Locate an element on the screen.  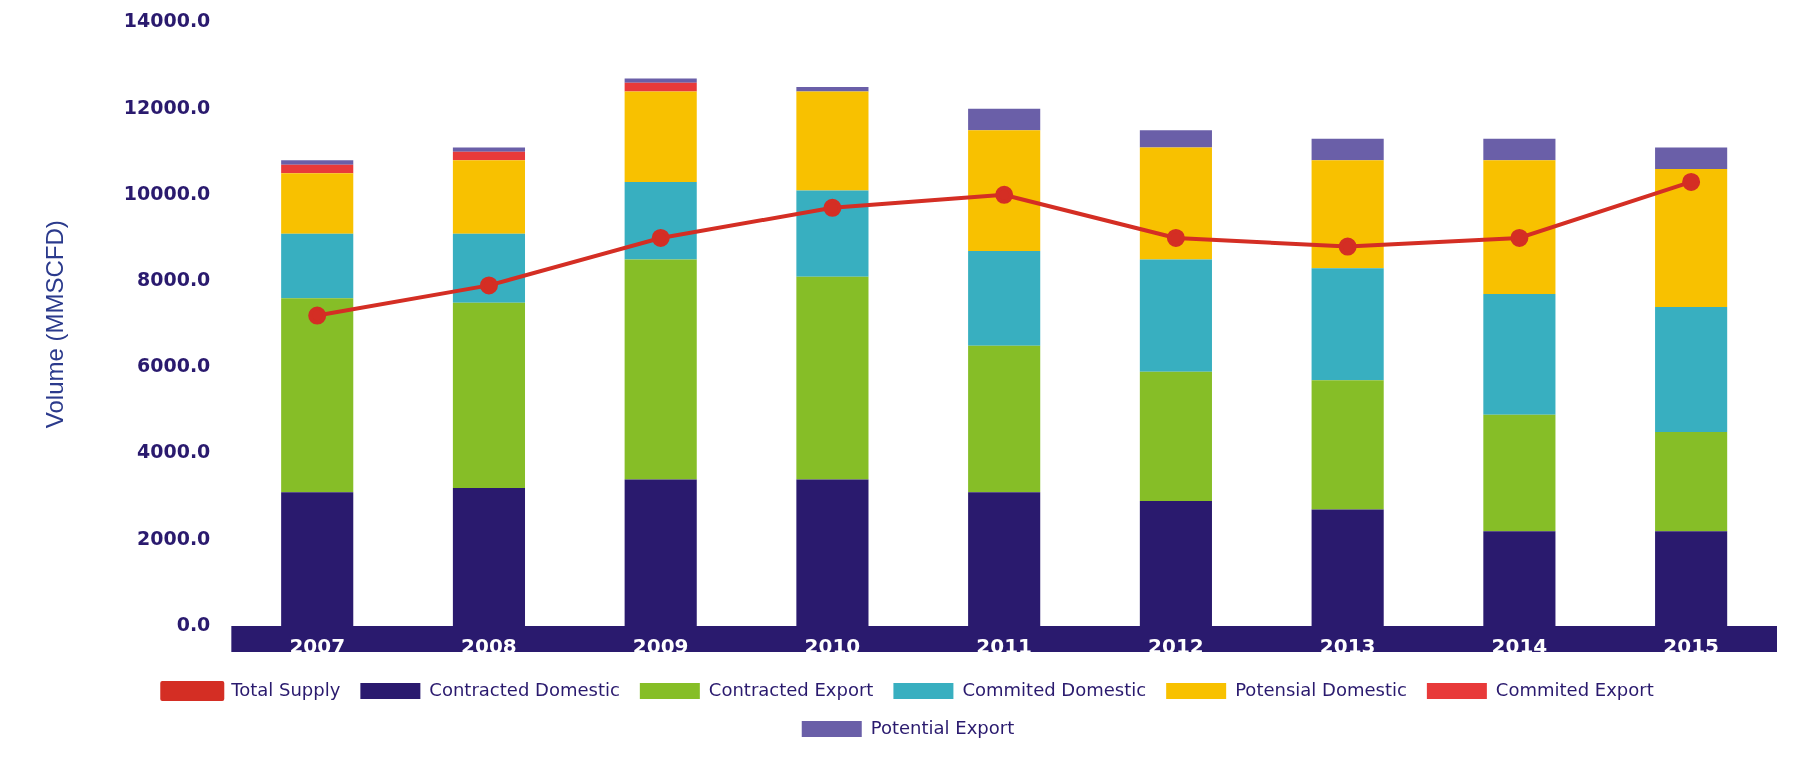
y-tick-label: 6000.0 is located at coordinates (174, 365).